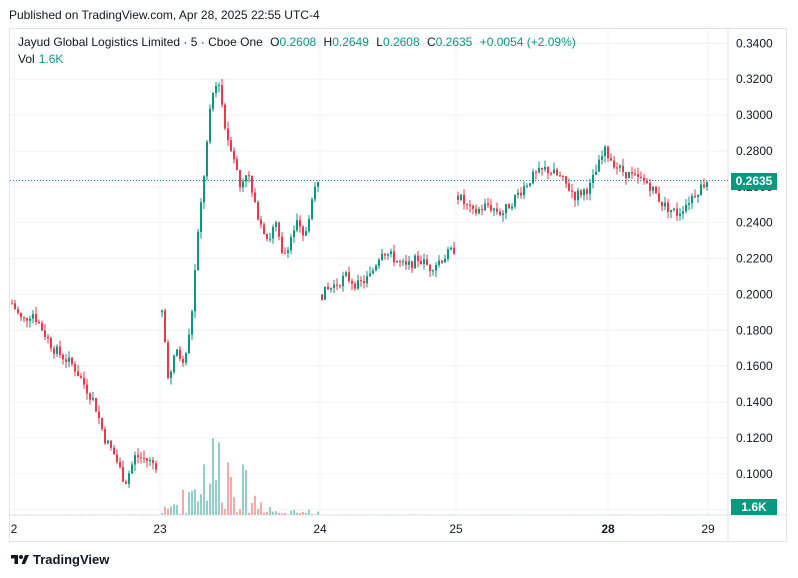 The width and height of the screenshot is (798, 578). What do you see at coordinates (59, 559) in the screenshot?
I see `footer: TradingView` at bounding box center [59, 559].